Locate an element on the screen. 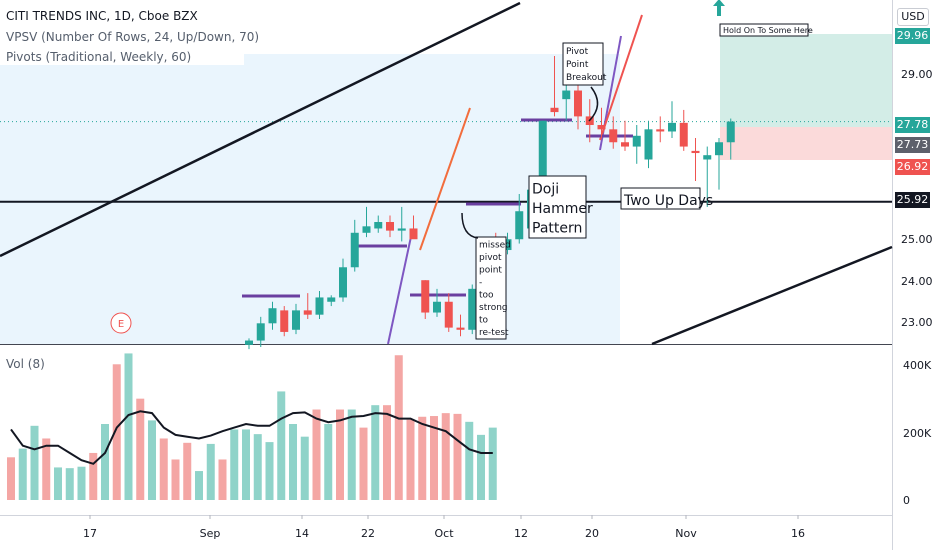  up-arrow-head-icon is located at coordinates (719, 3).